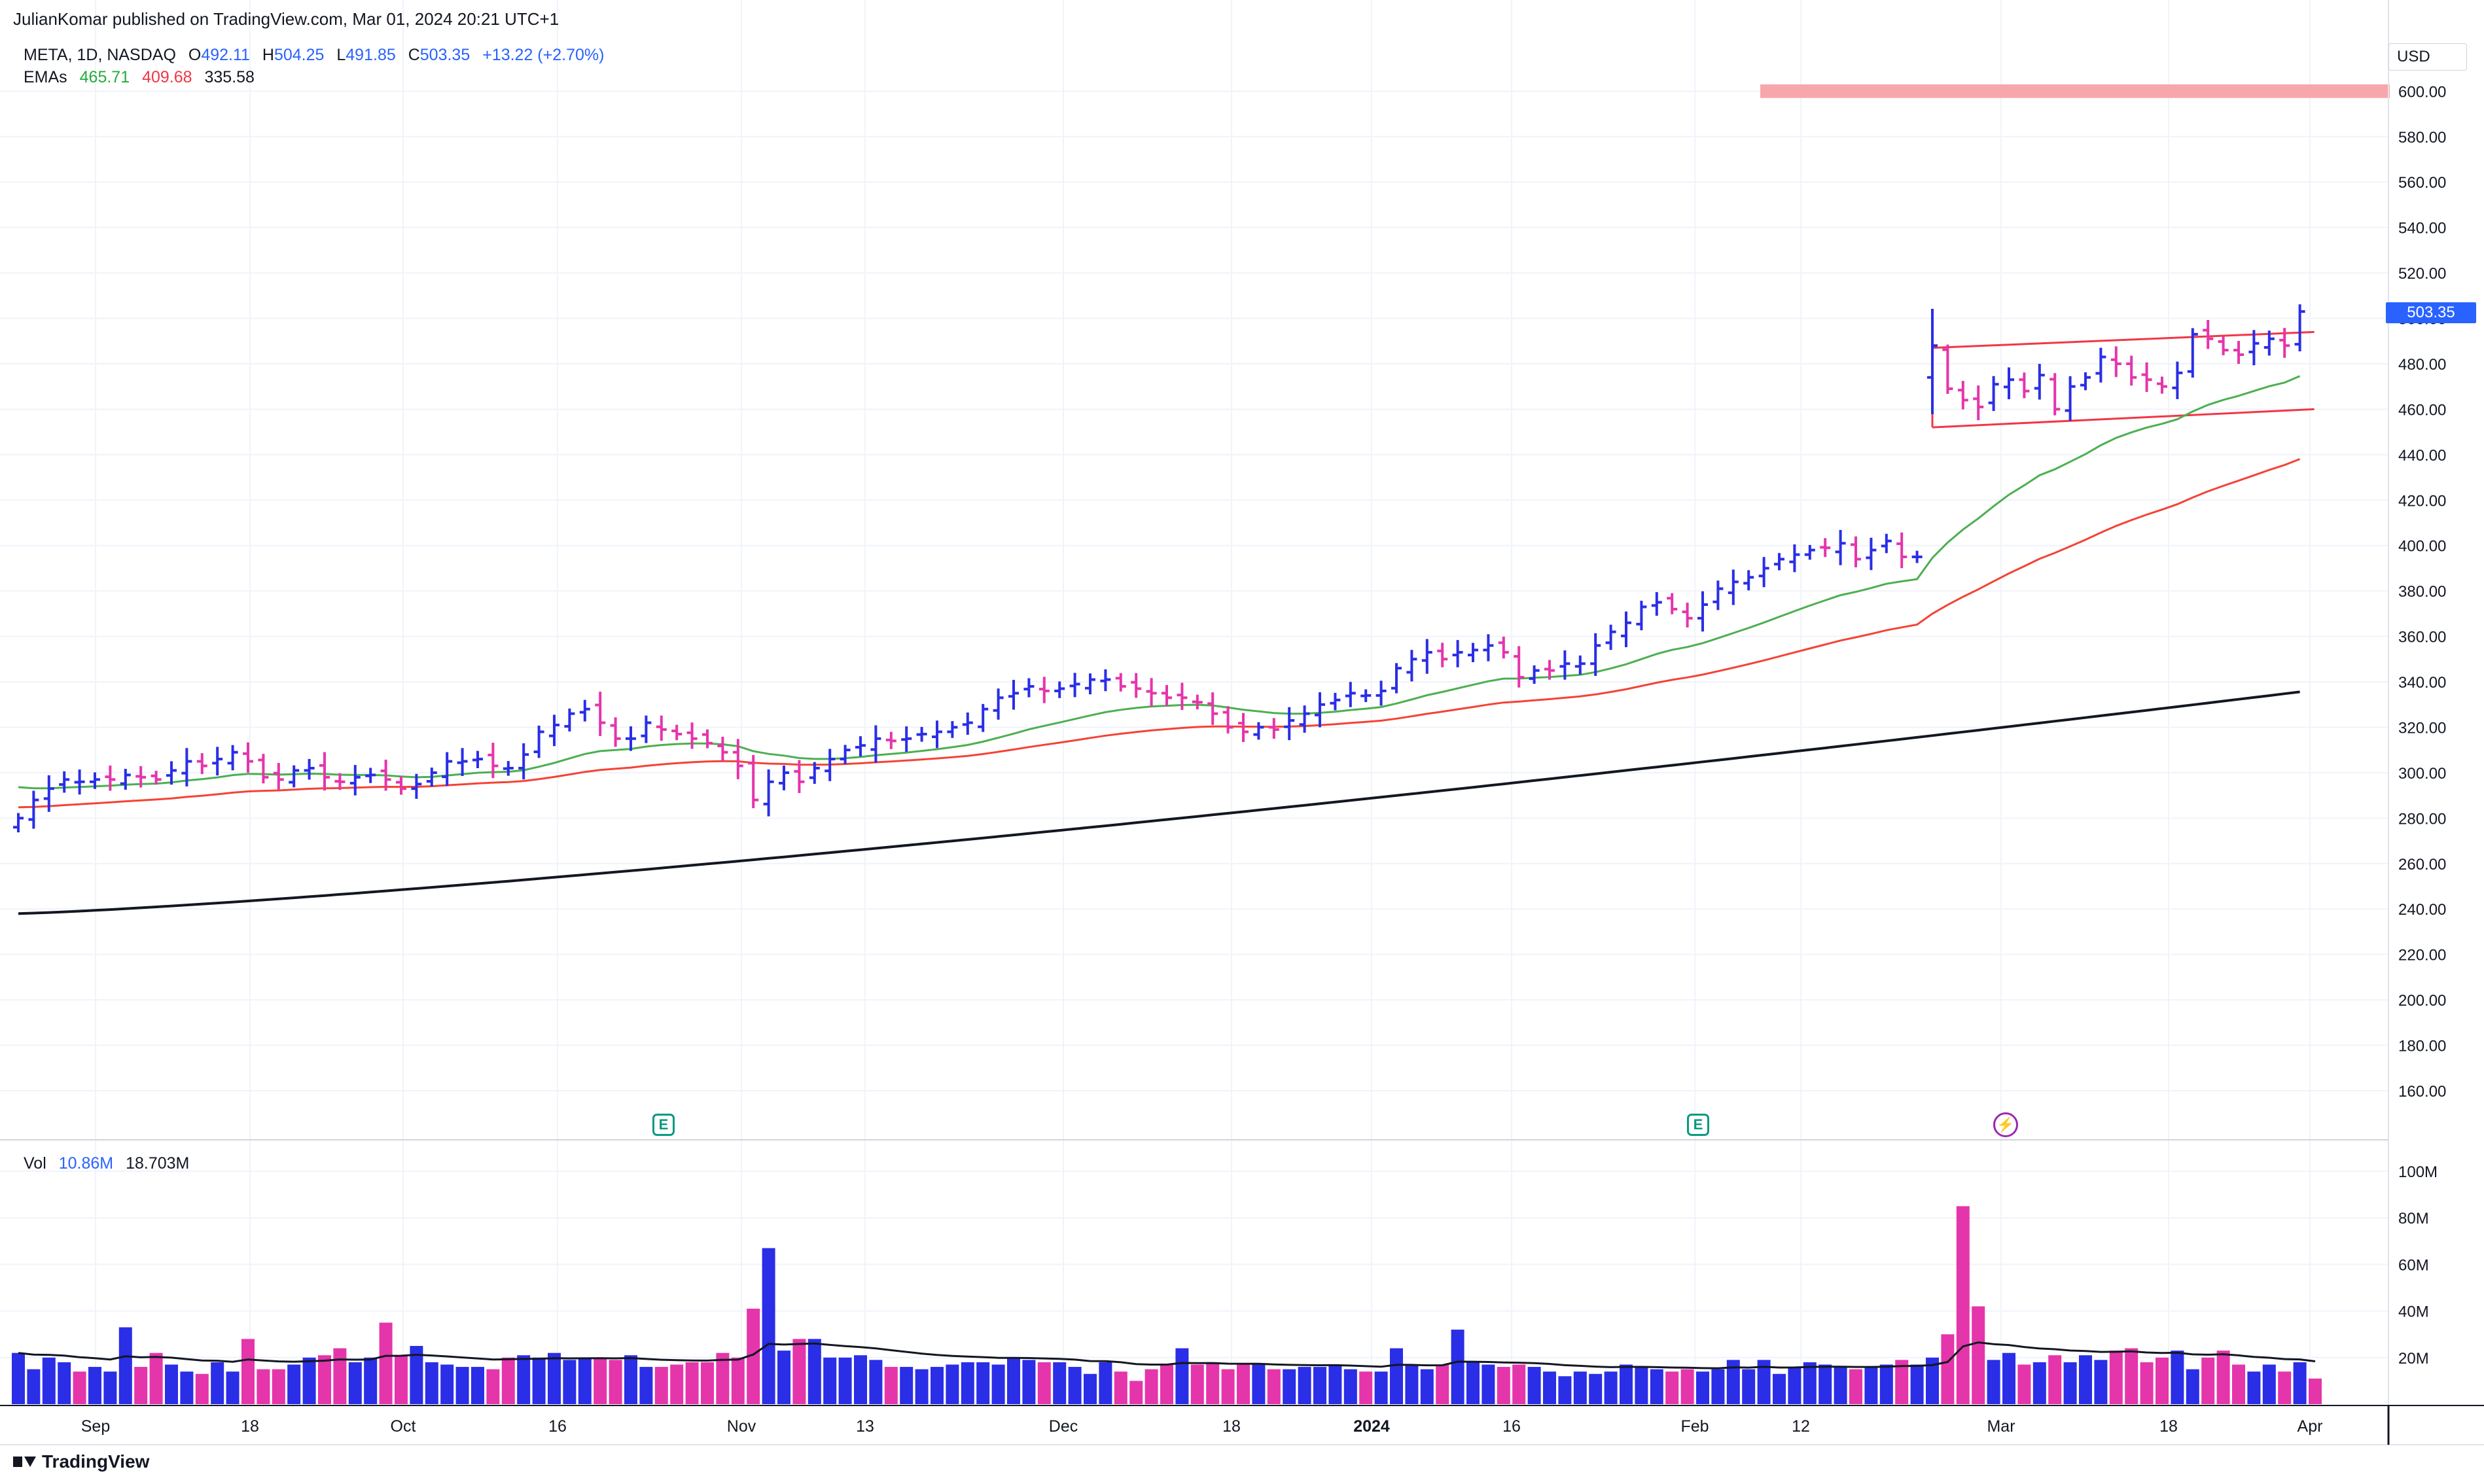 The height and width of the screenshot is (1484, 2484). Describe the element at coordinates (371, 55) in the screenshot. I see `low-value: 491.85` at that location.